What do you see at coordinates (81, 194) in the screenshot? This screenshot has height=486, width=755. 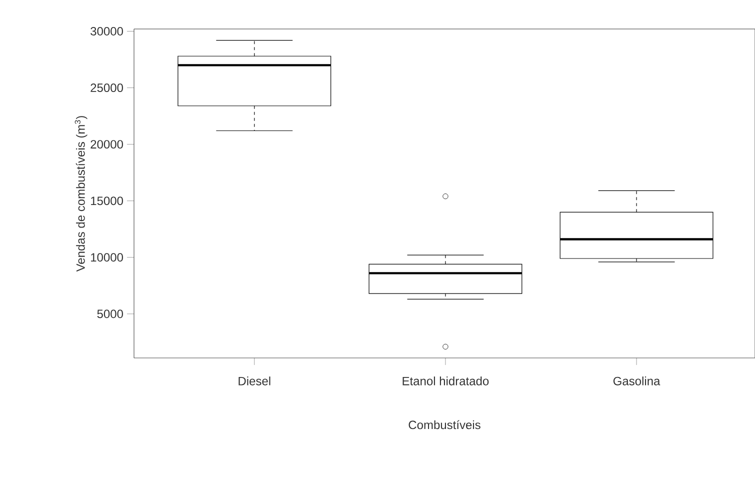 I see `y-axis-title: Vendas de combustíveis (m$^{3}$)` at bounding box center [81, 194].